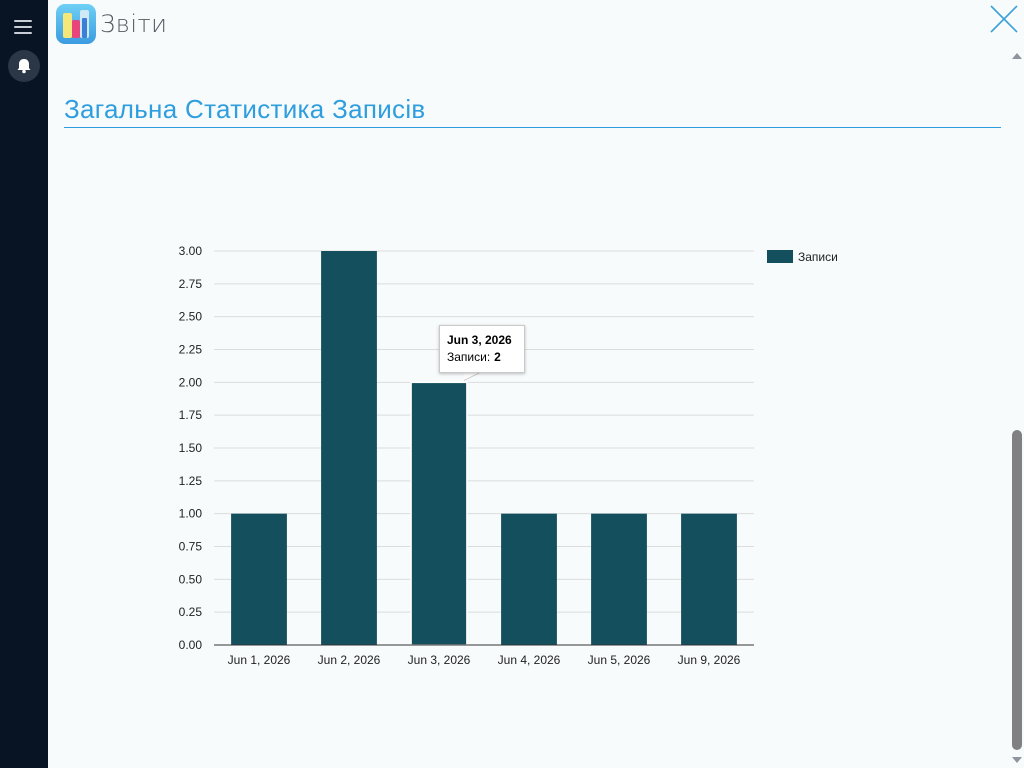 This screenshot has height=768, width=1024. I want to click on y-tick-label: 0.75, so click(191, 547).